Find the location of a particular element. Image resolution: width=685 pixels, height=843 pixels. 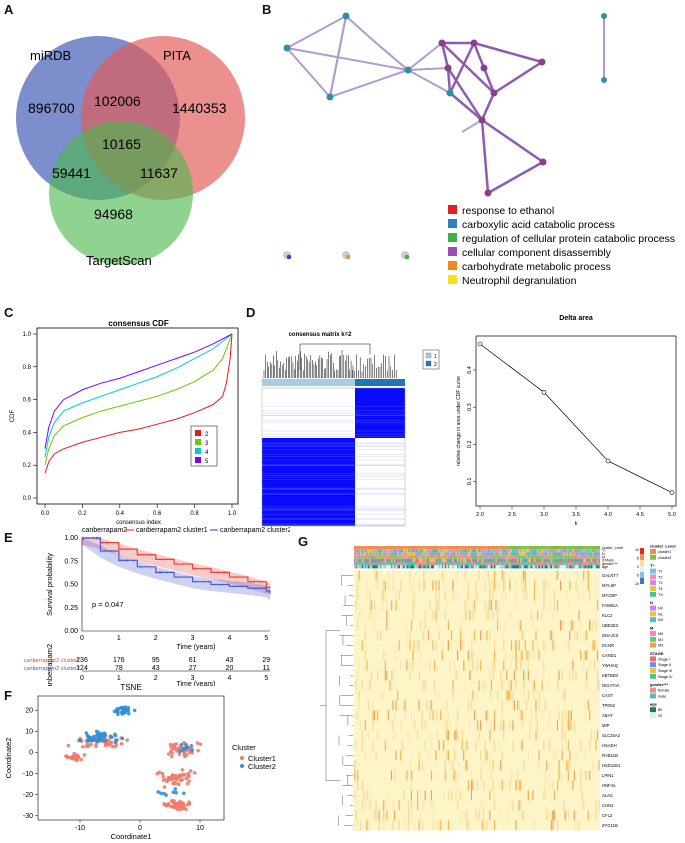

heat-colorbar-segment is located at coordinates (642, 557).